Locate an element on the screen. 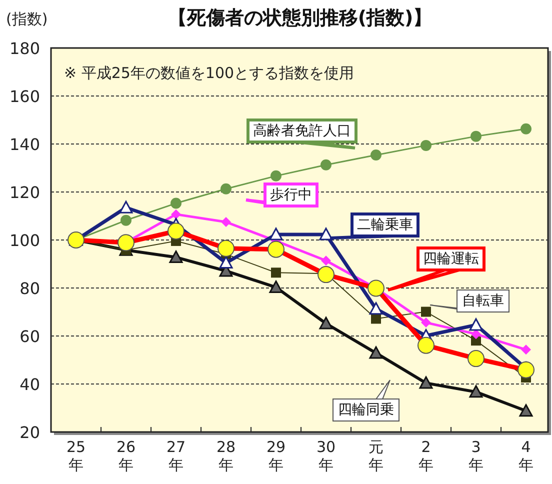 The width and height of the screenshot is (552, 484). series-label: 高齢者免許人口 is located at coordinates (302, 131).